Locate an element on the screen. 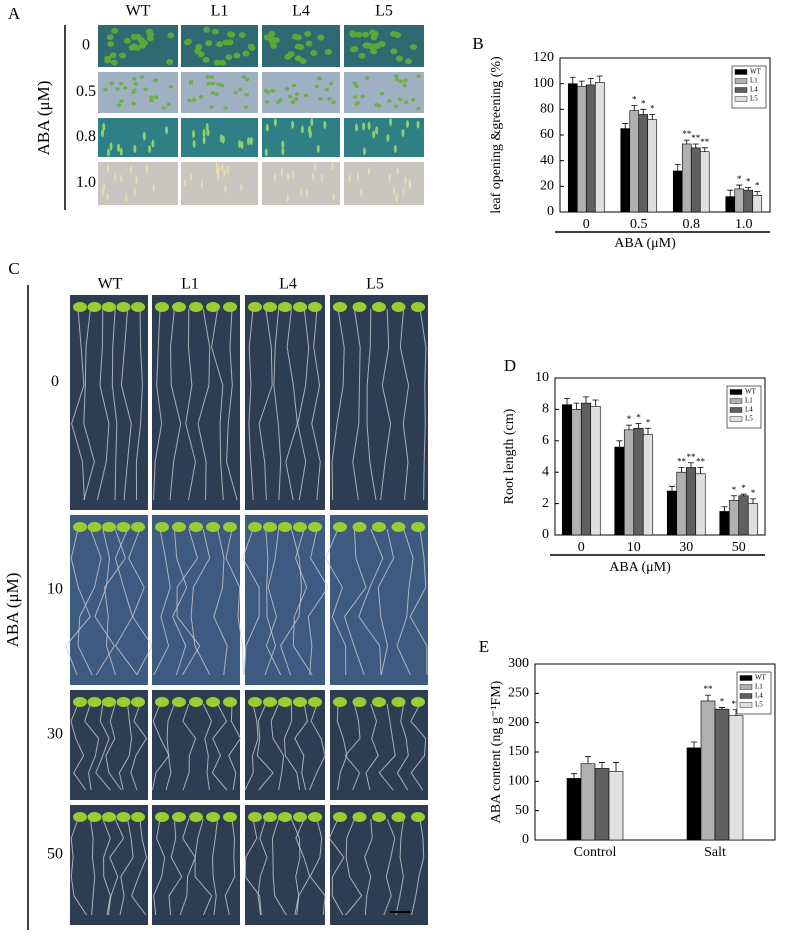 This screenshot has height=936, width=787. x-axis-label: ABA (μM) is located at coordinates (640, 567).